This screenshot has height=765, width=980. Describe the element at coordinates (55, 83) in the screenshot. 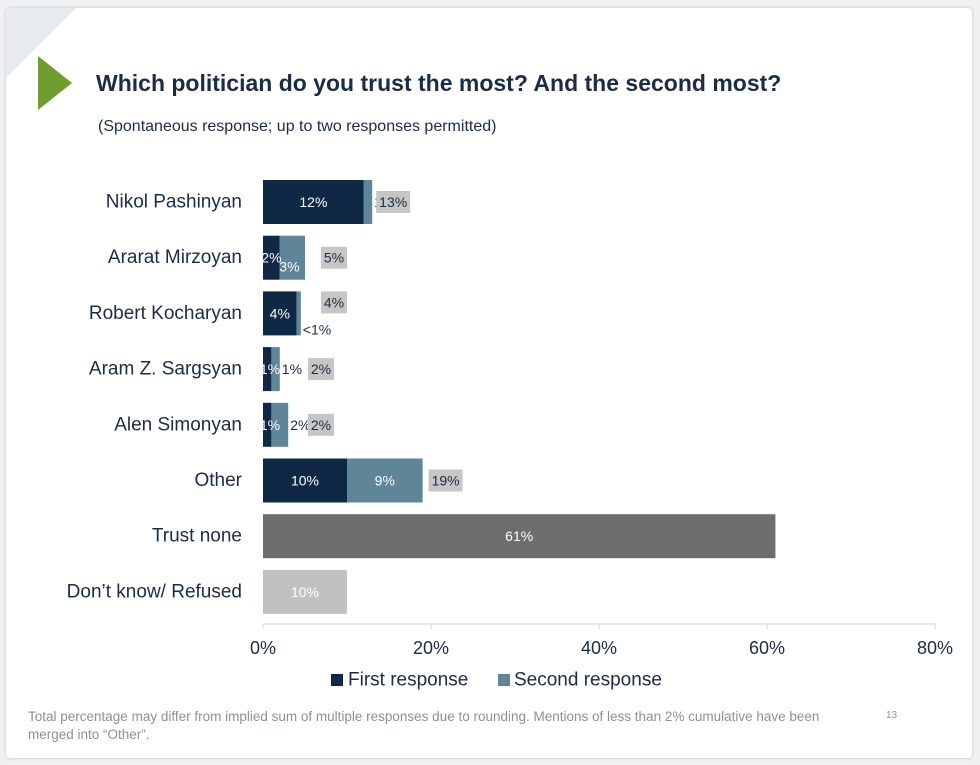

I see `play-arrow-icon` at that location.